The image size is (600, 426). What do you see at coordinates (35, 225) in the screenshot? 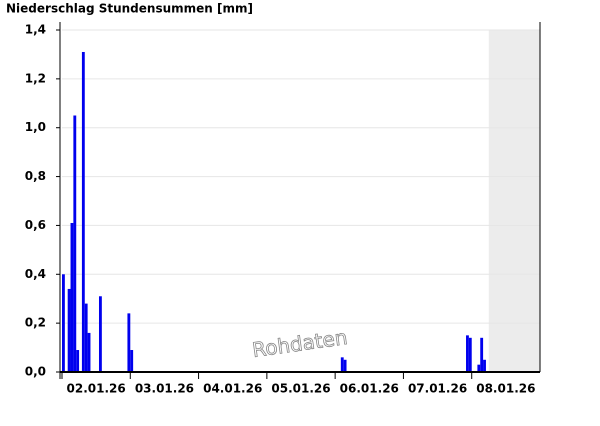
I see `y-tick-label: 0,6` at bounding box center [35, 225].